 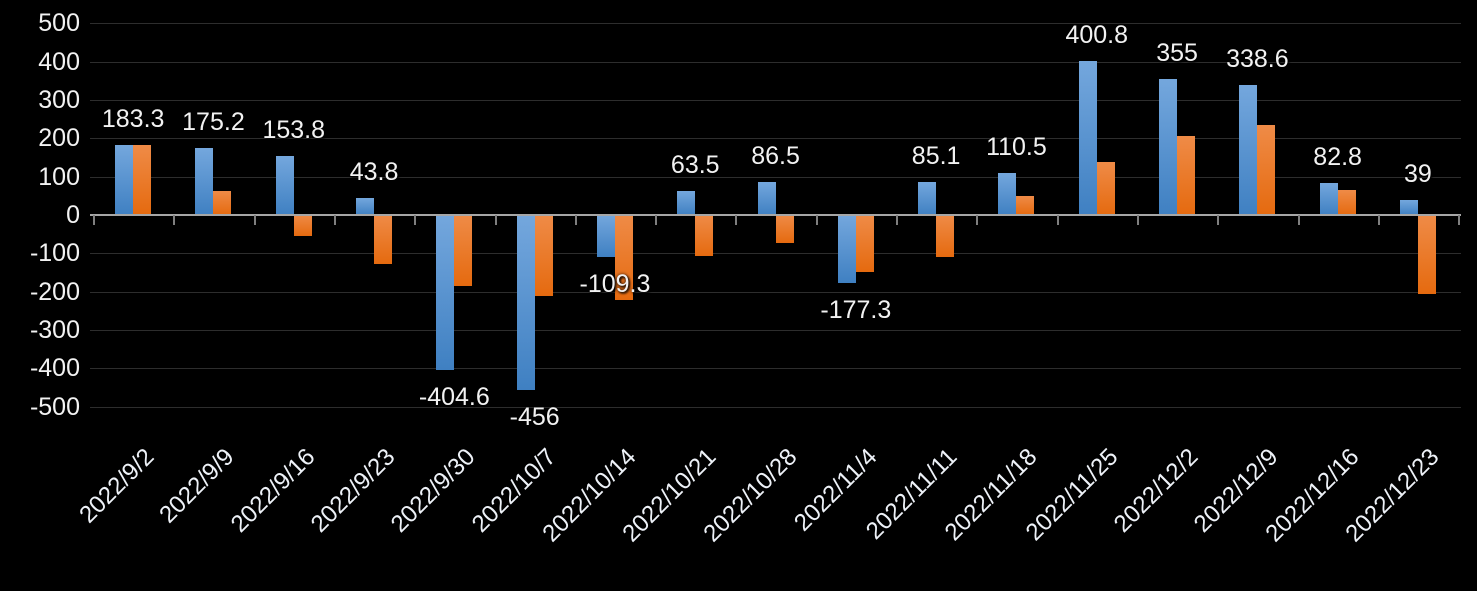 I want to click on bar-blue-2022/12/16, so click(x=1328, y=199).